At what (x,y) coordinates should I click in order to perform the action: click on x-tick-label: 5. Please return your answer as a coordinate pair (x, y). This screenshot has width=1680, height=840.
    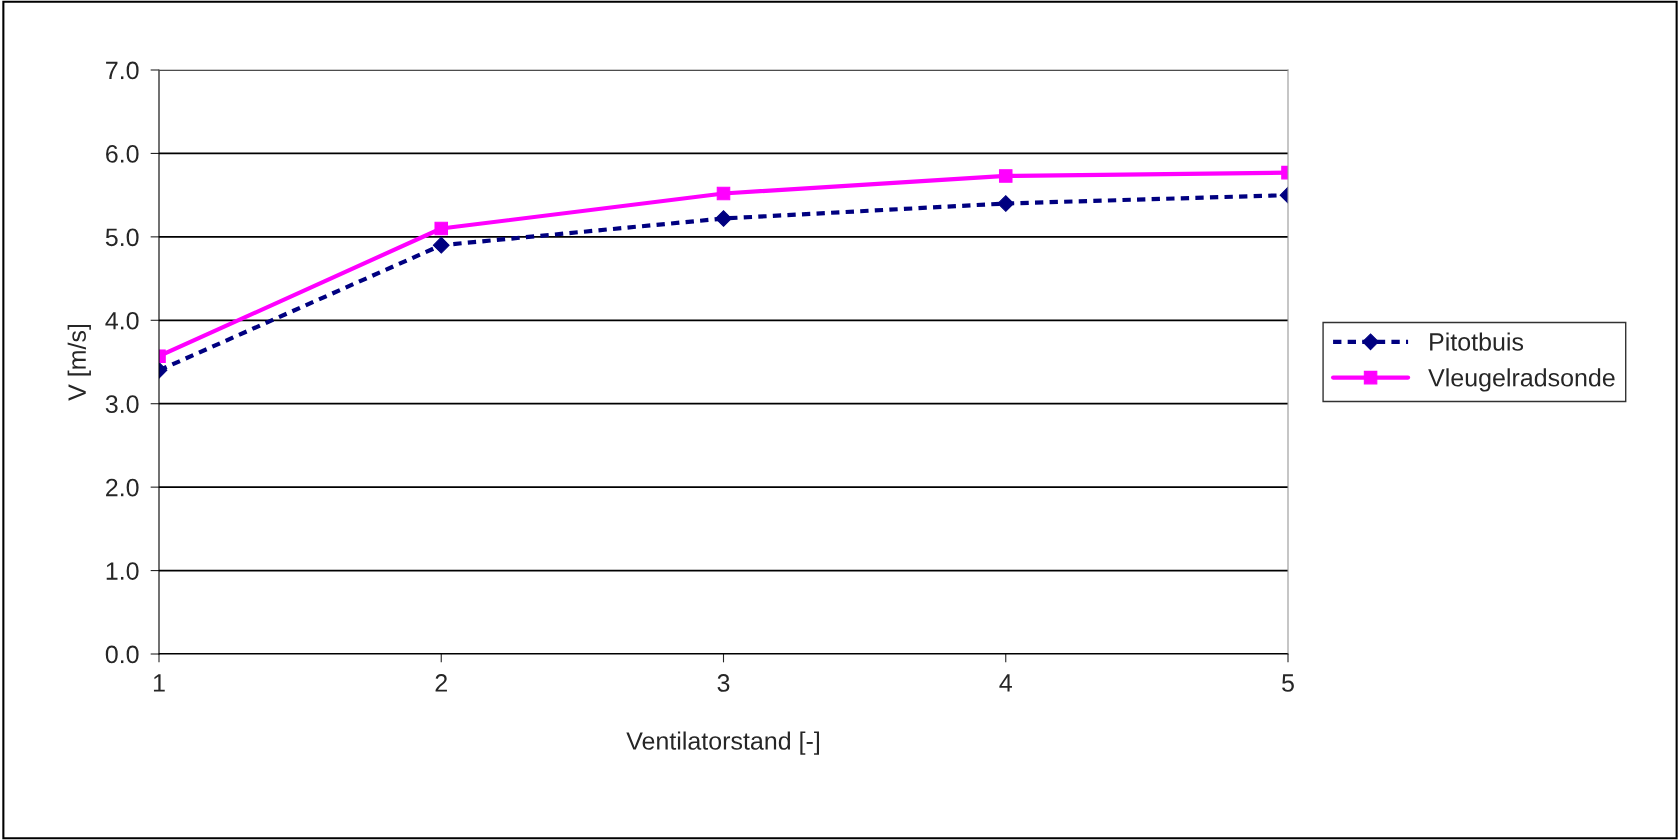
    Looking at the image, I should click on (1288, 683).